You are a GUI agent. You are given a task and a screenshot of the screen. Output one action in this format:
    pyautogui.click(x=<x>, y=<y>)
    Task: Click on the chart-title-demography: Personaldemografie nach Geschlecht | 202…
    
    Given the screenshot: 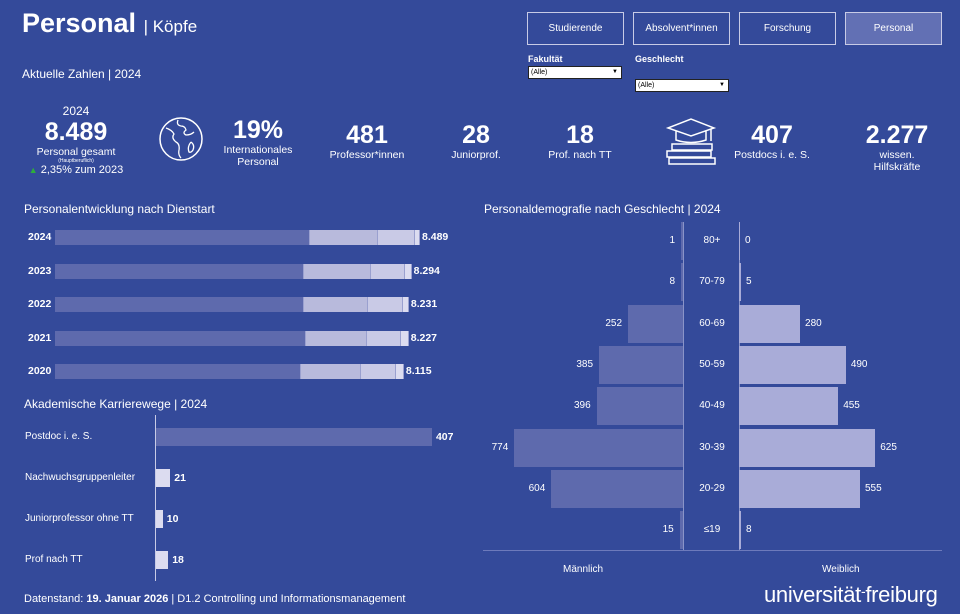 What is the action you would take?
    pyautogui.click(x=602, y=209)
    